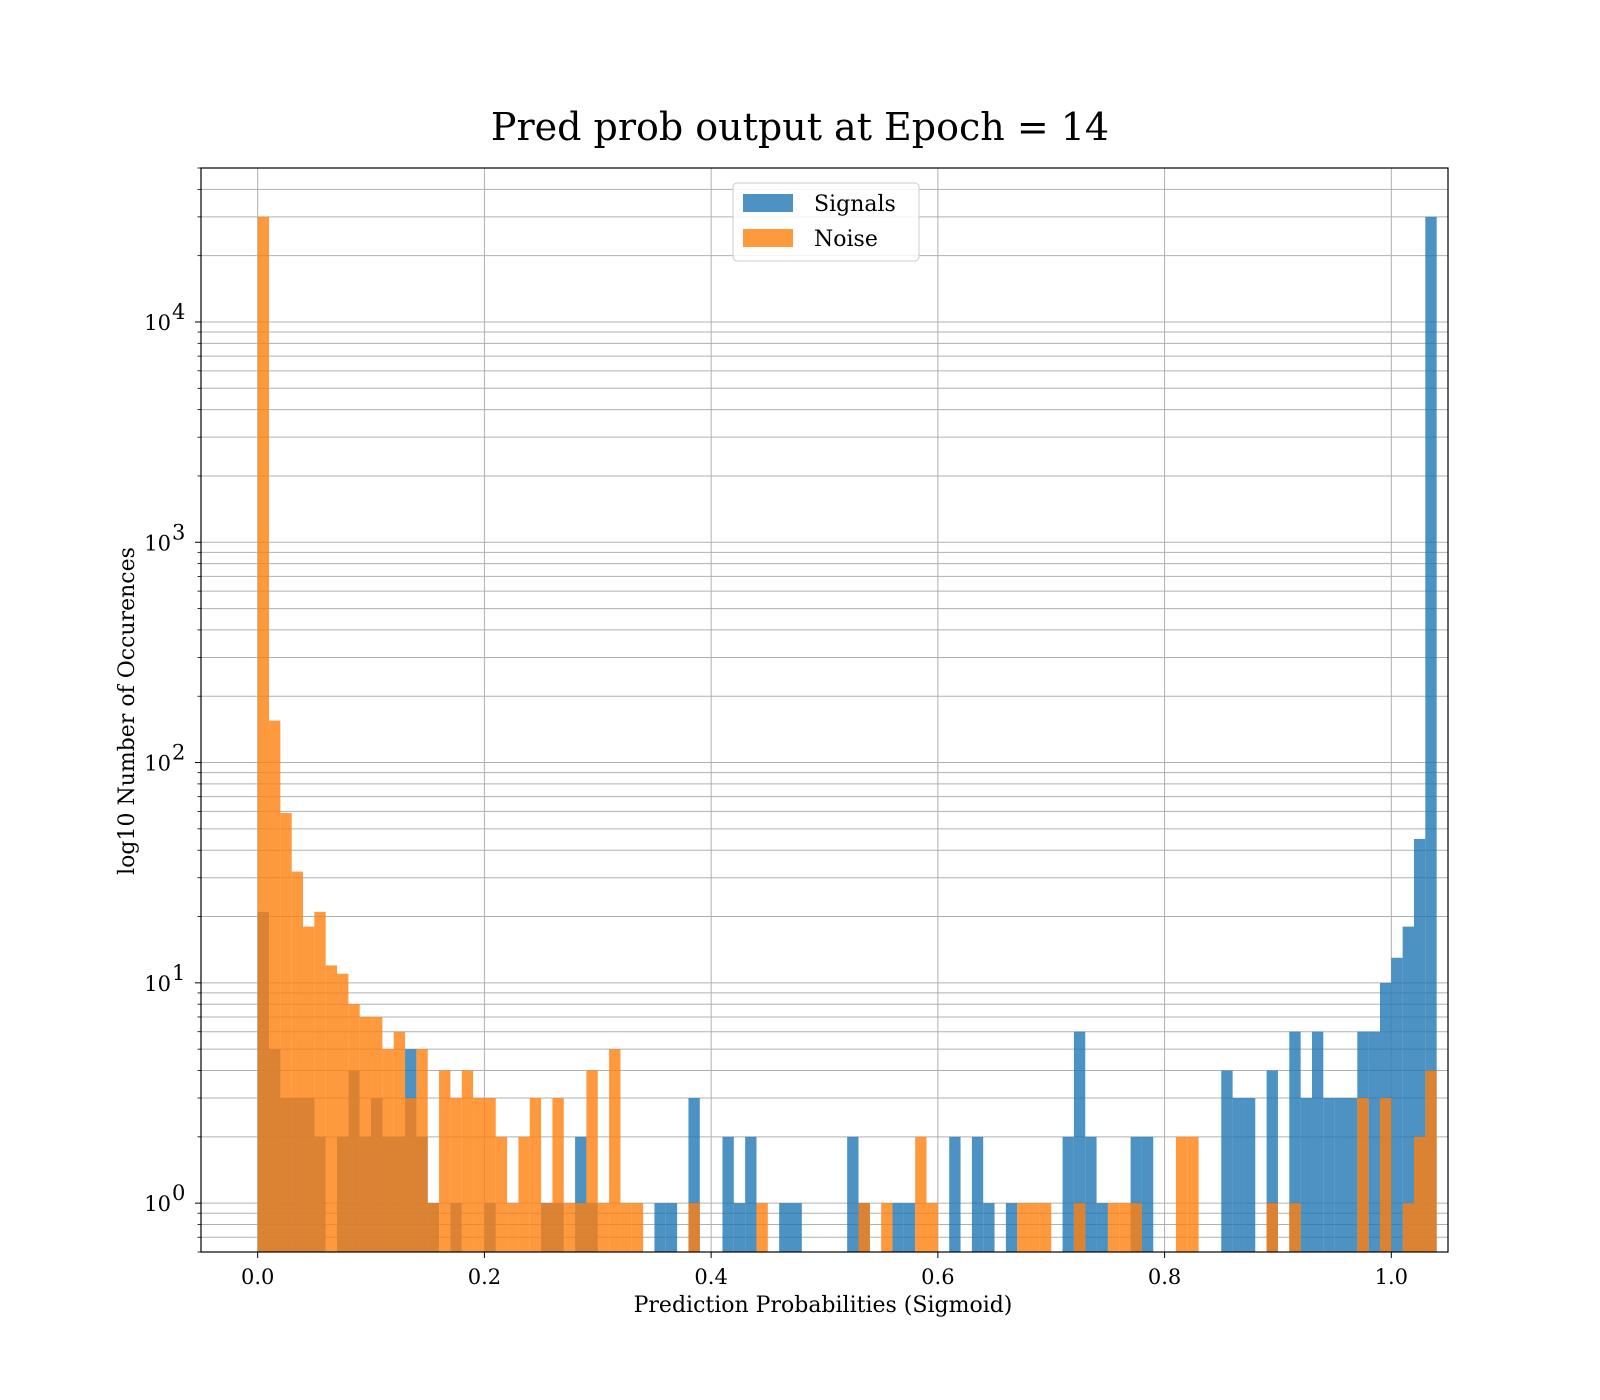  I want to click on legend-swatch-signals, so click(768, 203).